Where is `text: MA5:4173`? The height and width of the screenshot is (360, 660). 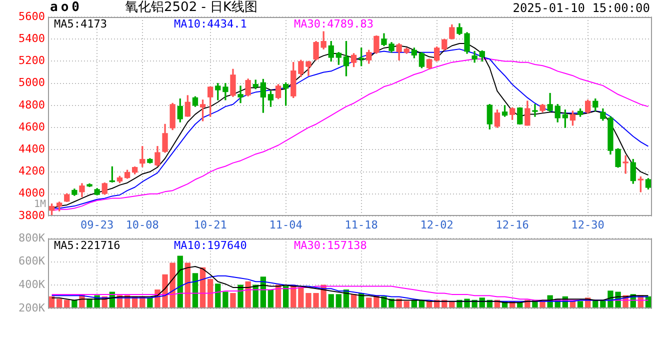
text: MA5:4173 is located at coordinates (80, 23).